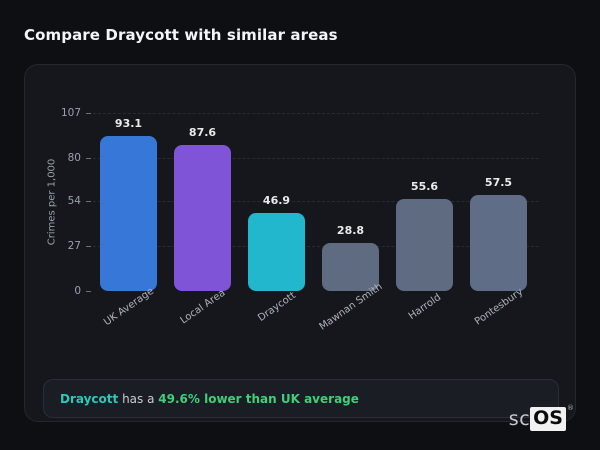 The height and width of the screenshot is (450, 600). I want to click on y-tick-label-27: 27, so click(74, 246).